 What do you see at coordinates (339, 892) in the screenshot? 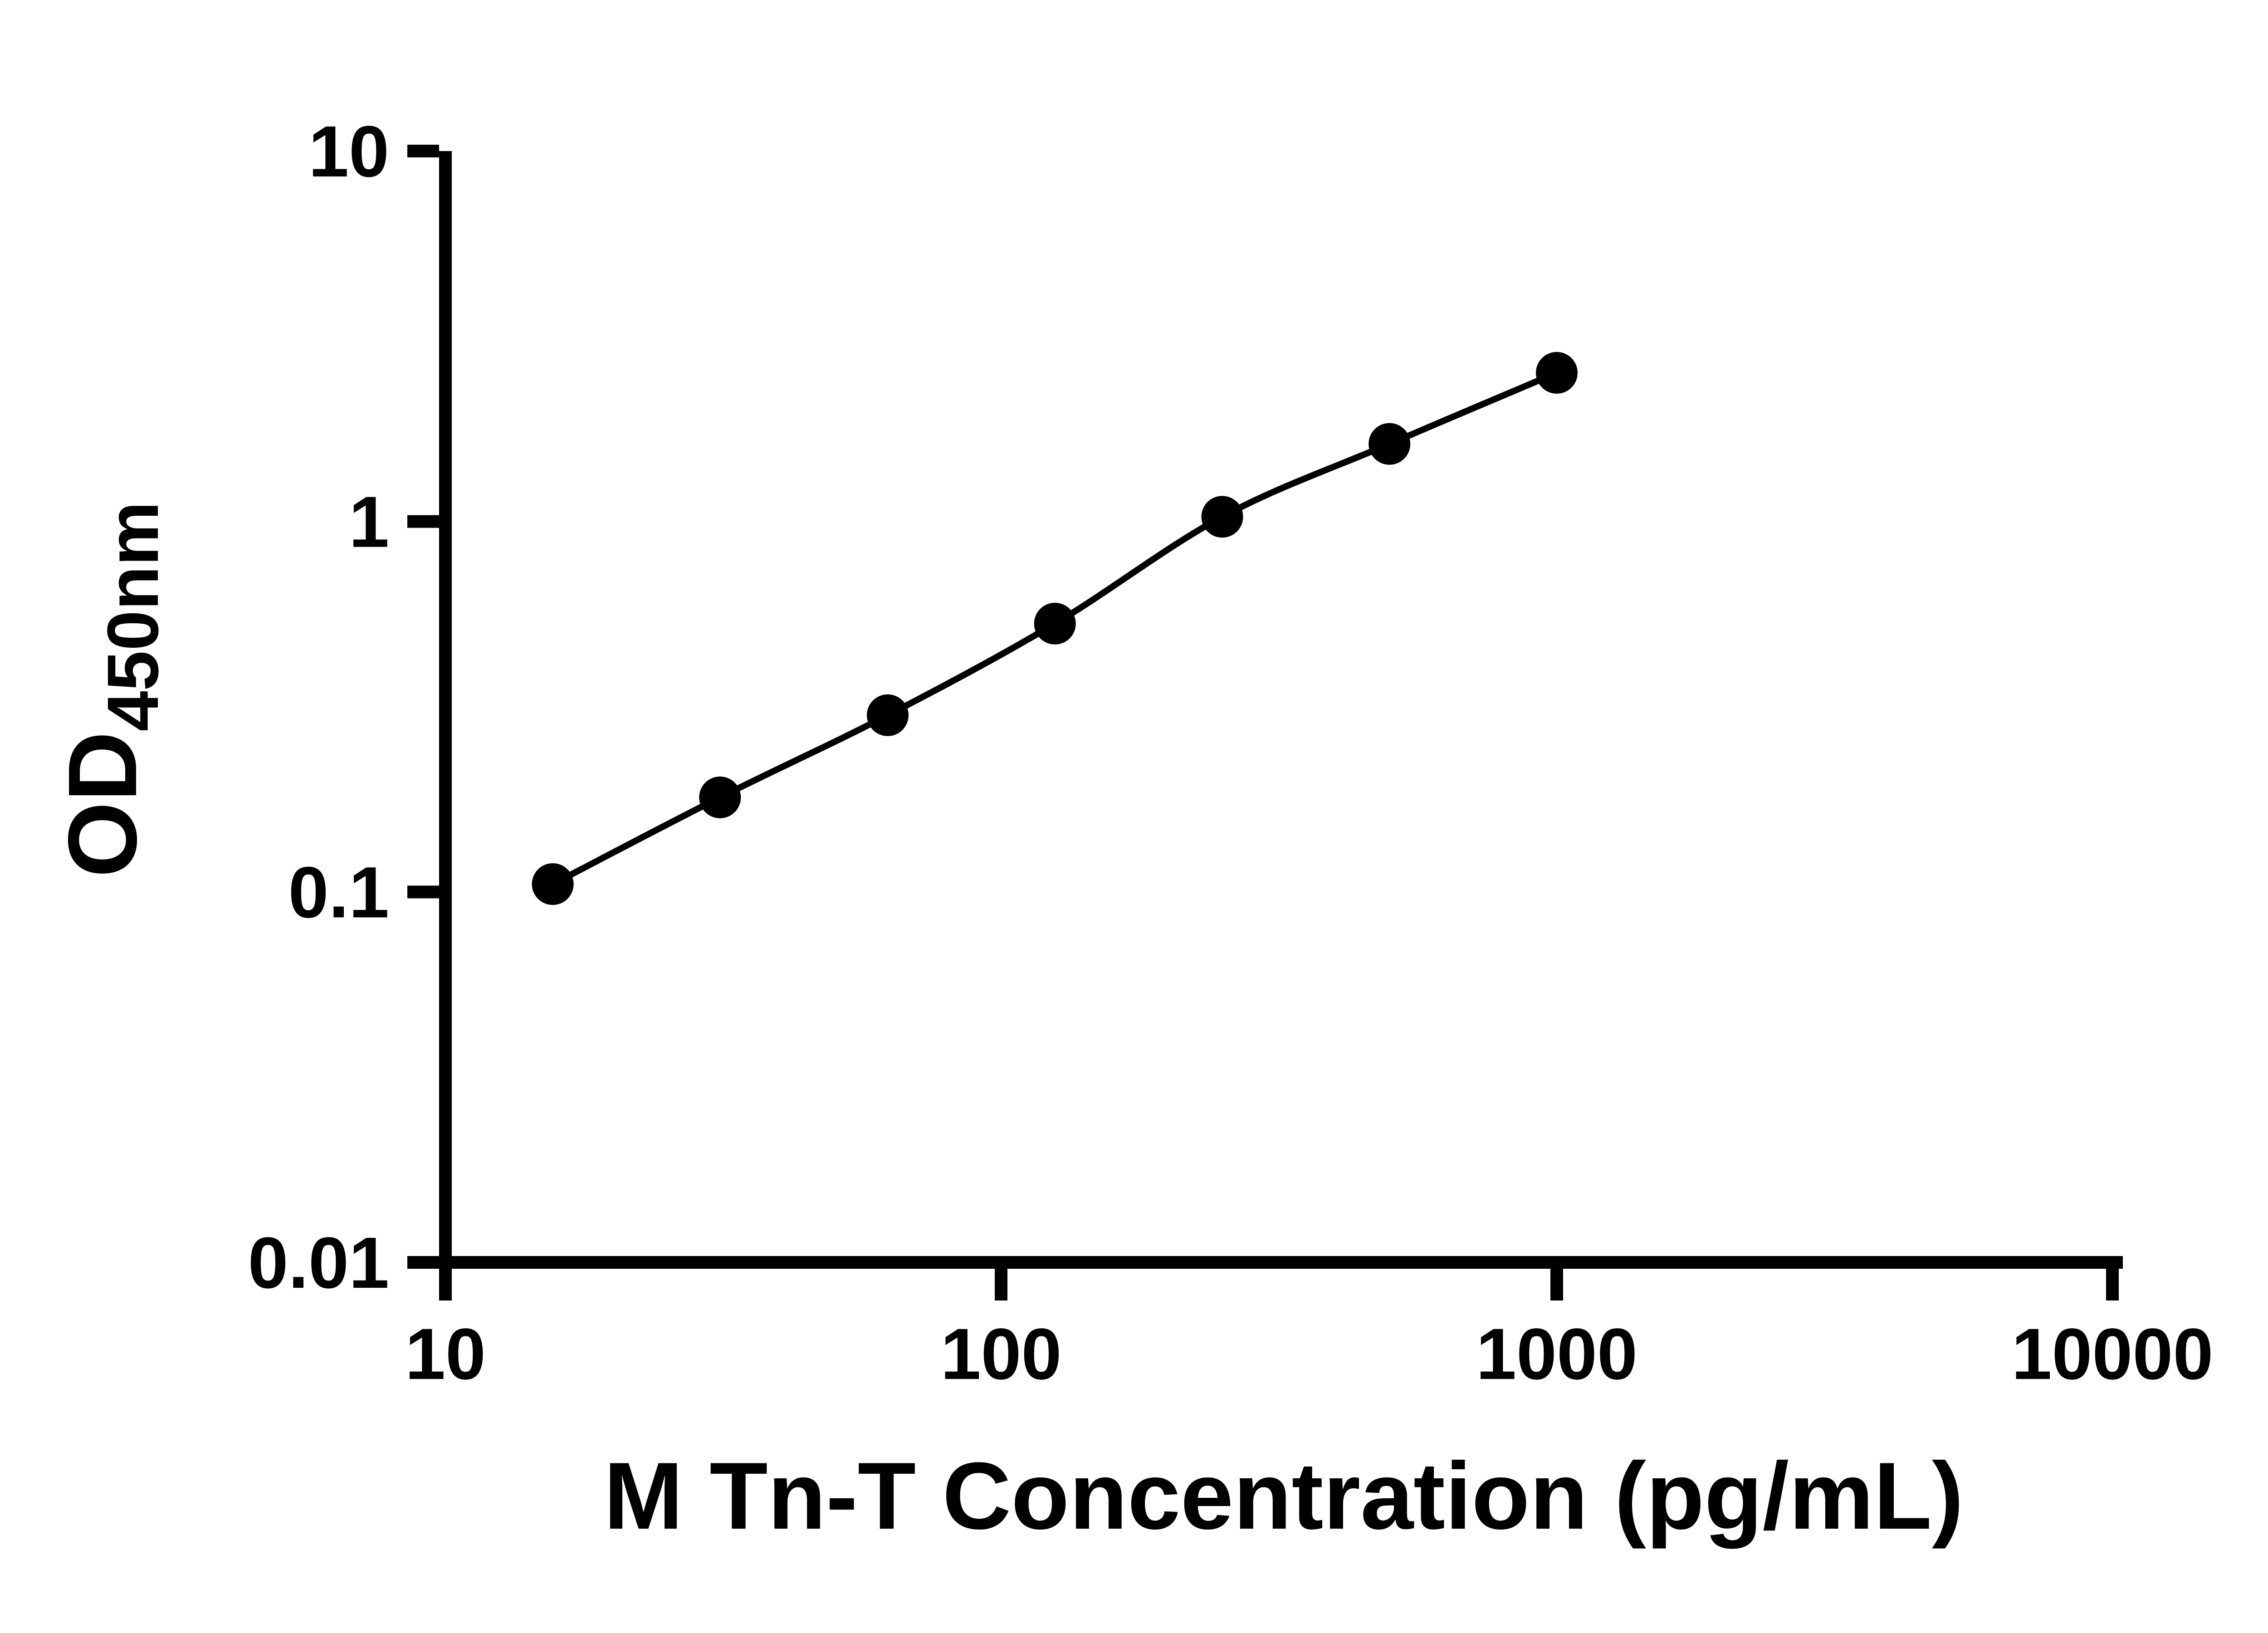
I see `y-tick-label: 0.1` at bounding box center [339, 892].